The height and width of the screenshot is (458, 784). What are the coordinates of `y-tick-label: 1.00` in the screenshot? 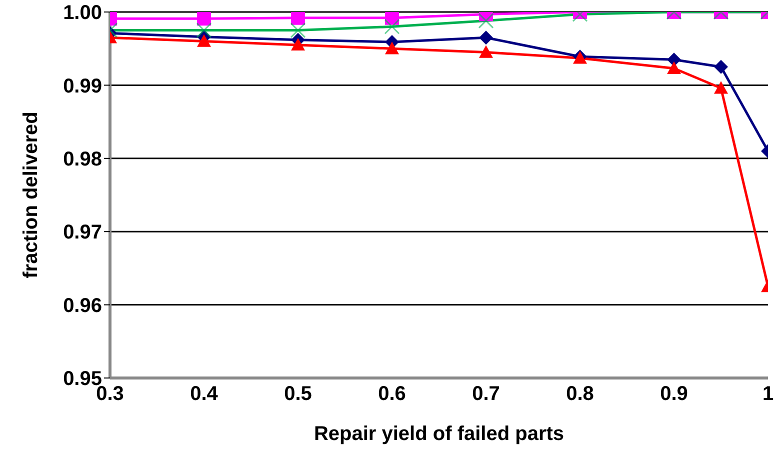 It's located at (82, 13).